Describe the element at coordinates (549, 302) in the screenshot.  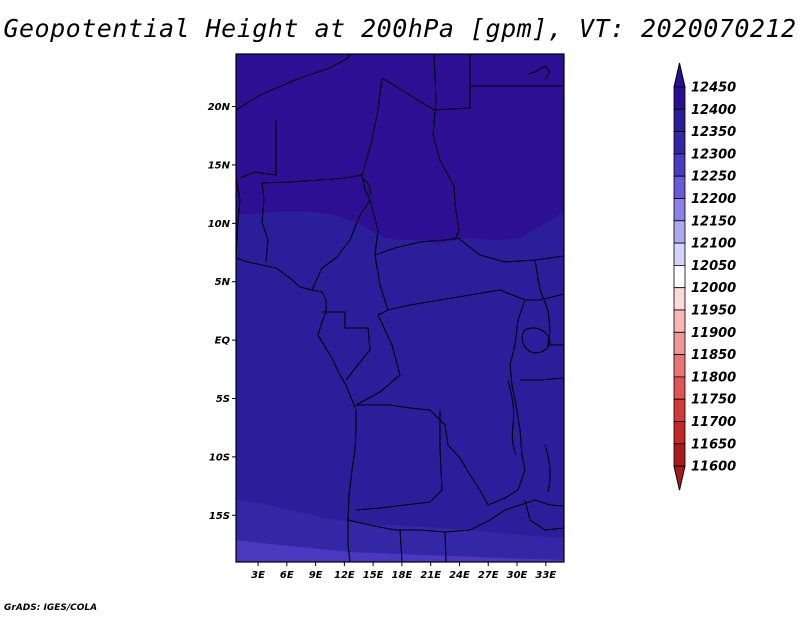
I see `border-kenya-uganda` at that location.